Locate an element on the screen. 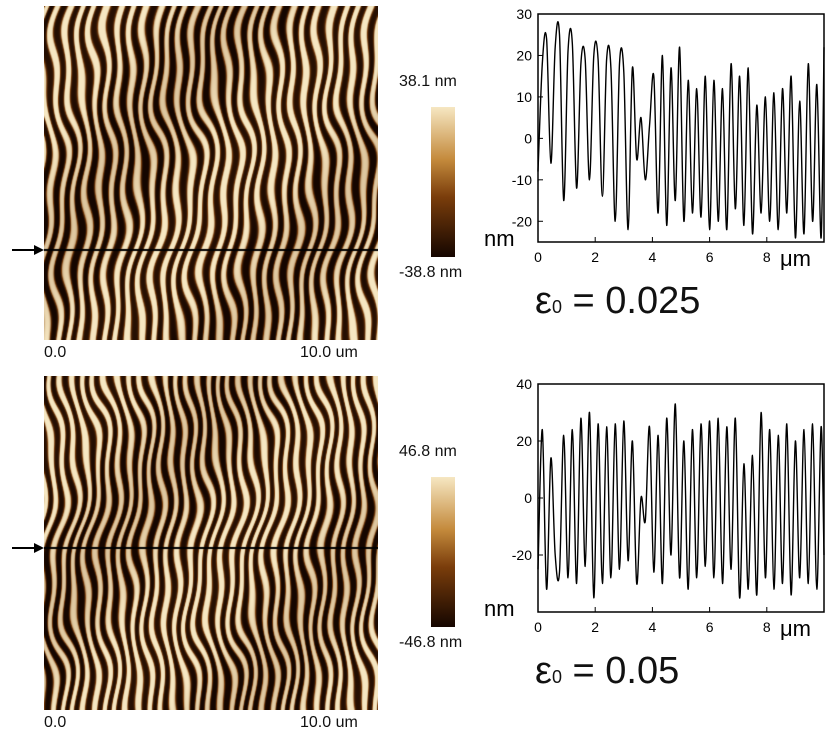 The image size is (830, 740). colorbar-min: -38.8 nm is located at coordinates (431, 272).